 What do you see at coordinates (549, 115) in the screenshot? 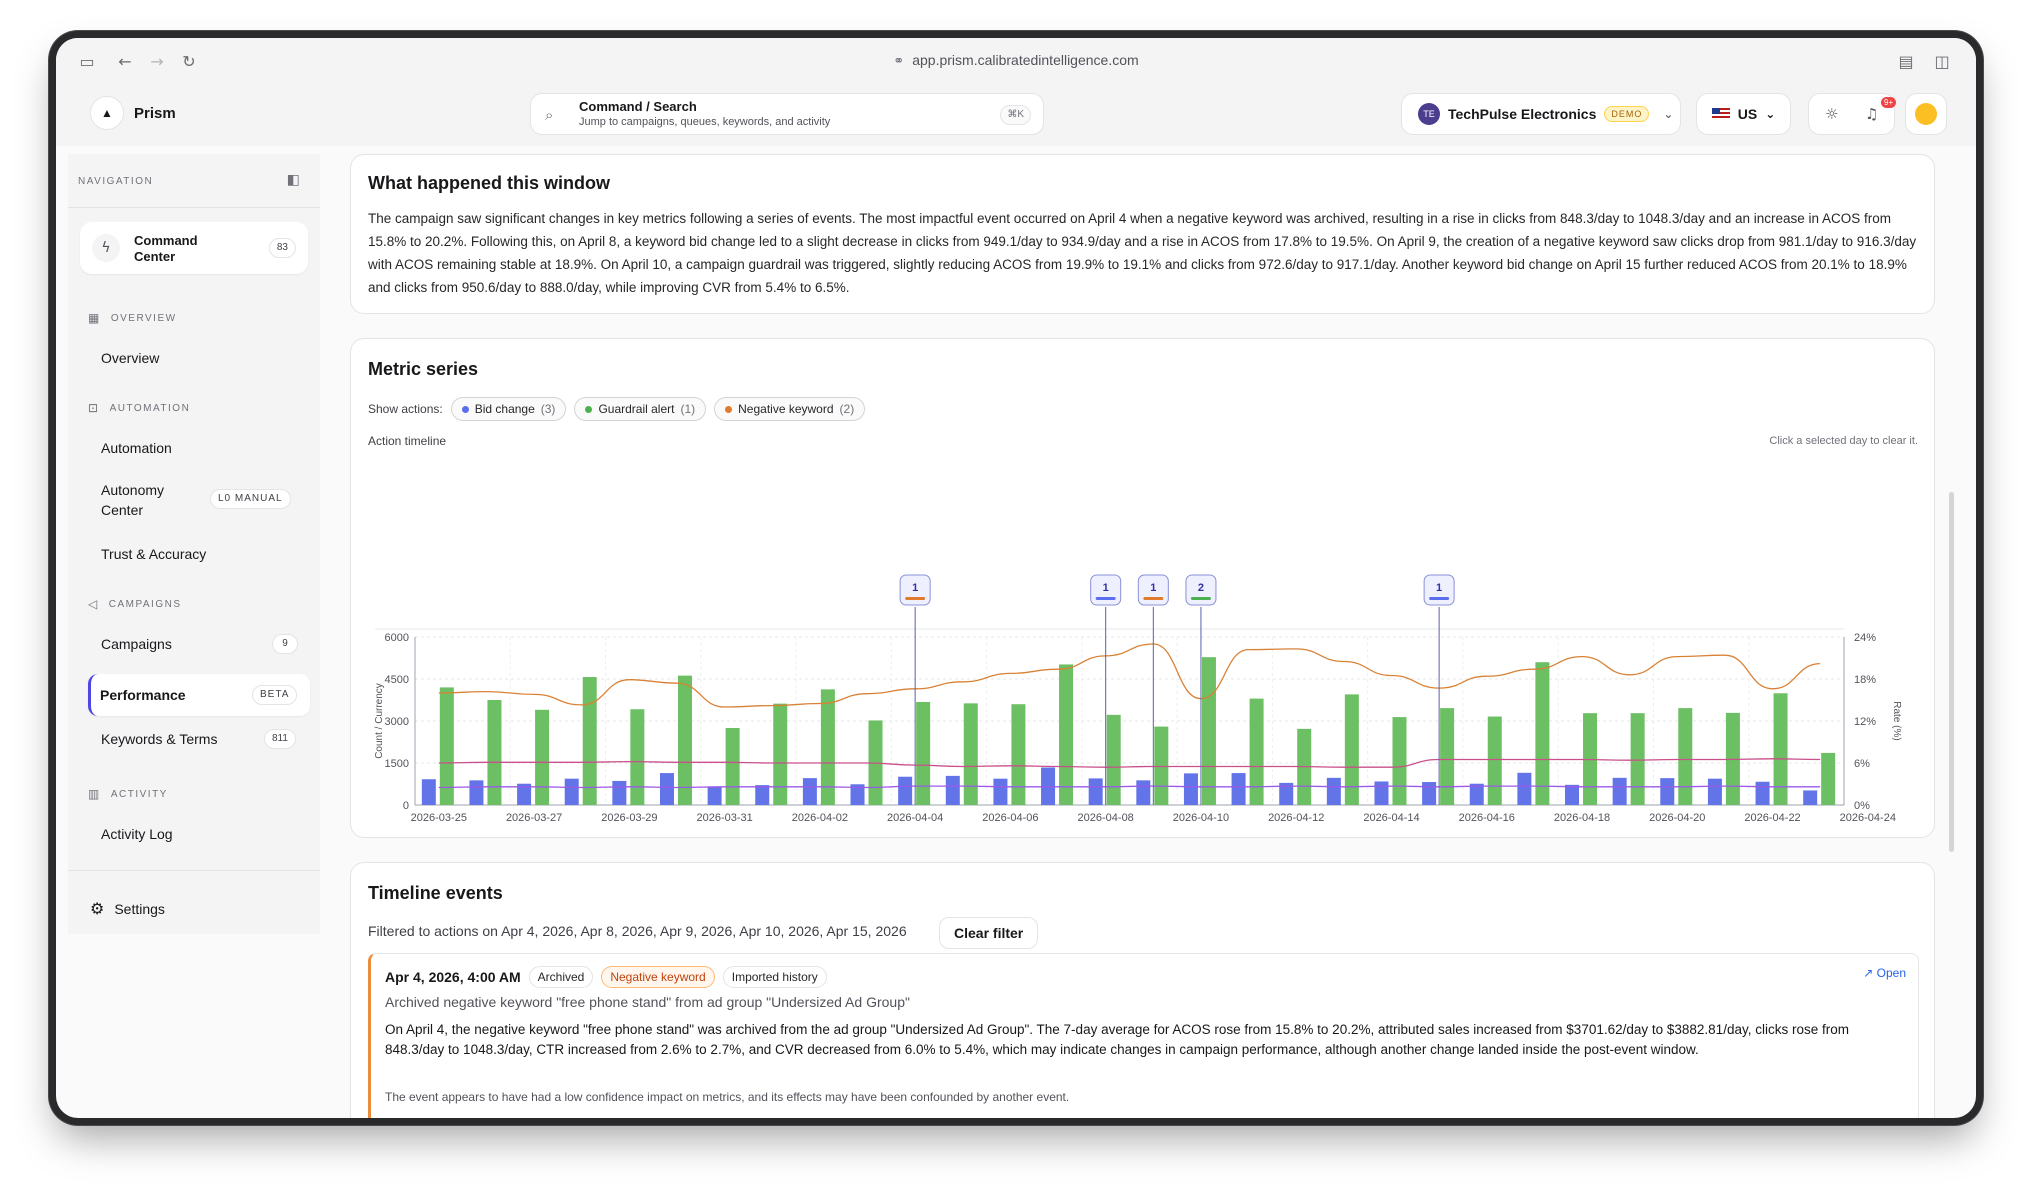
I see `search-icon: ⌕` at bounding box center [549, 115].